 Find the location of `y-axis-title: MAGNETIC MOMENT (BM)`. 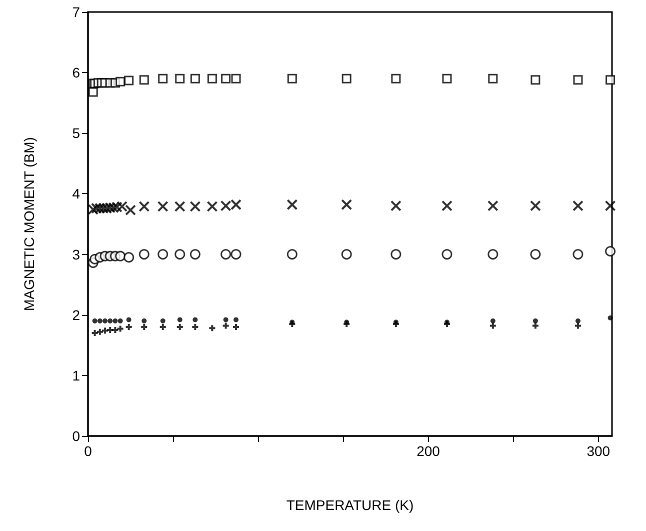

y-axis-title: MAGNETIC MOMENT (BM) is located at coordinates (29, 224).